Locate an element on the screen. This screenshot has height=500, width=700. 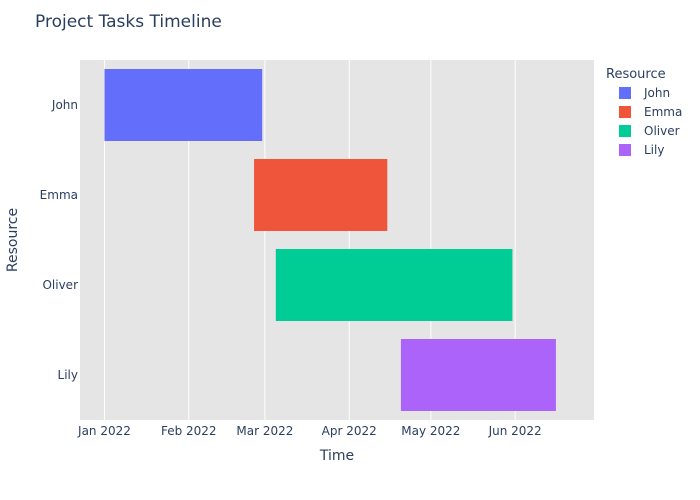
legend-item-john: John is located at coordinates (656, 93).